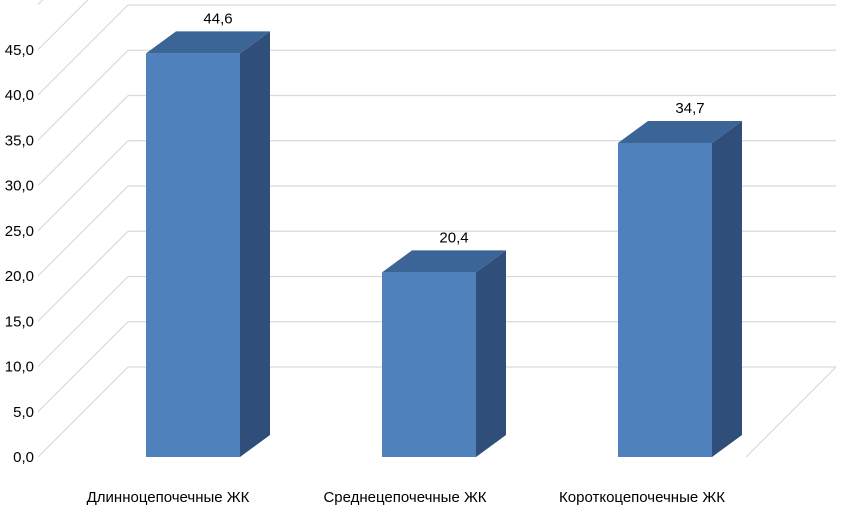 This screenshot has width=846, height=508. I want to click on y-axis-tick-labels: 0,0 5,0 10,0 15,0 20,0 25,0 30,0 35,0 40,0 45,0, so click(19, 254).